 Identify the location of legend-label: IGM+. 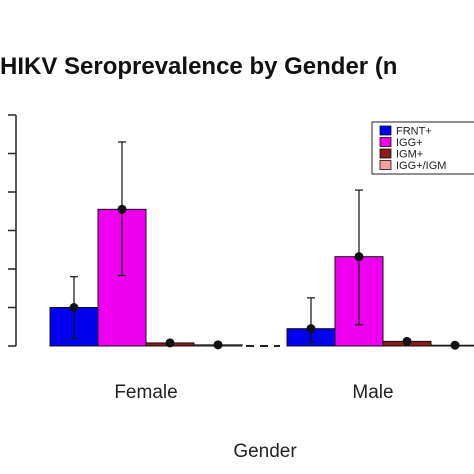
(409, 155).